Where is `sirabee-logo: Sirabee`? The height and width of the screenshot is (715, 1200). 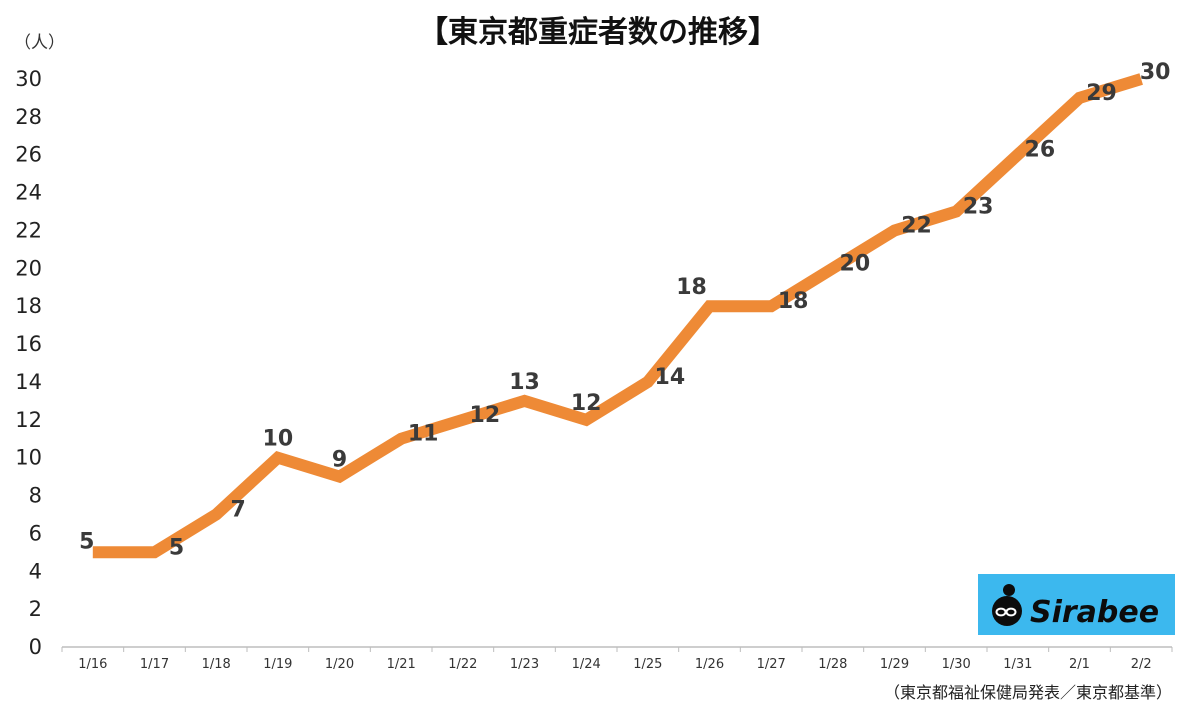
sirabee-logo: Sirabee is located at coordinates (1076, 604).